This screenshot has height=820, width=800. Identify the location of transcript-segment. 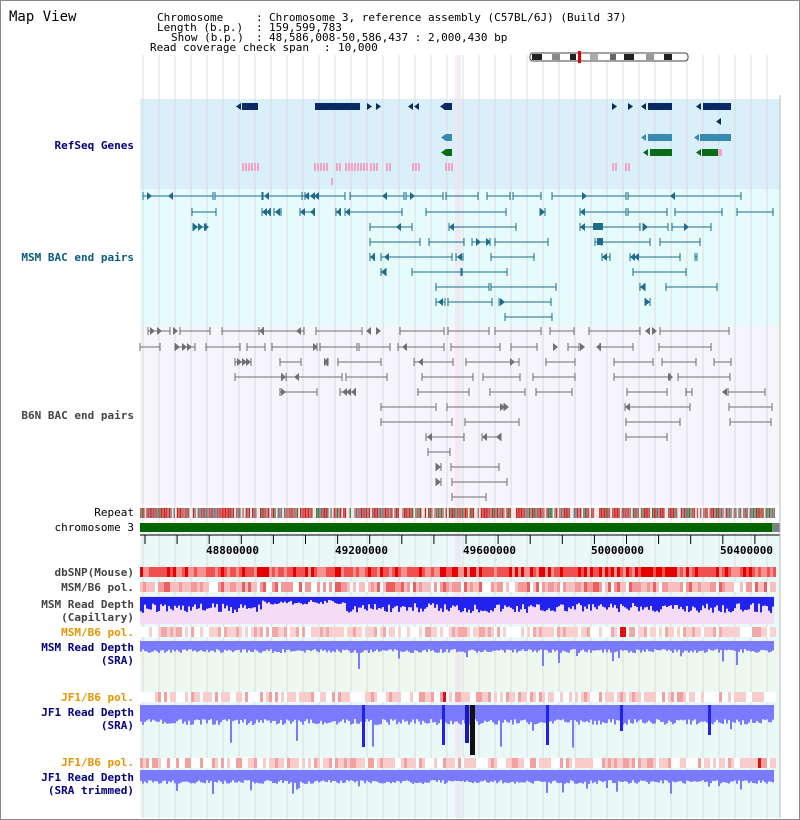
(321, 167).